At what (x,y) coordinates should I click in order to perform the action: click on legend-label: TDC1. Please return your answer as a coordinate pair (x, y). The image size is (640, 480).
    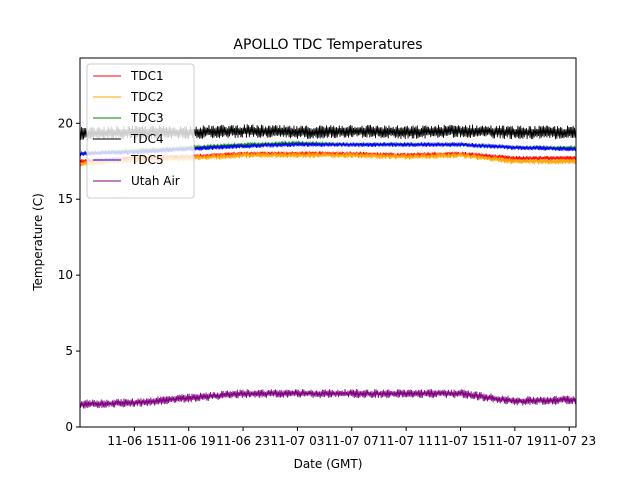
    Looking at the image, I should click on (147, 76).